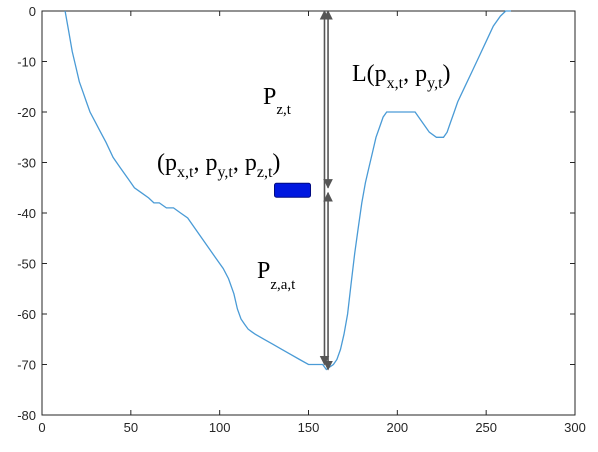 The height and width of the screenshot is (452, 598). Describe the element at coordinates (26, 415) in the screenshot. I see `y-tick-label: -80` at that location.